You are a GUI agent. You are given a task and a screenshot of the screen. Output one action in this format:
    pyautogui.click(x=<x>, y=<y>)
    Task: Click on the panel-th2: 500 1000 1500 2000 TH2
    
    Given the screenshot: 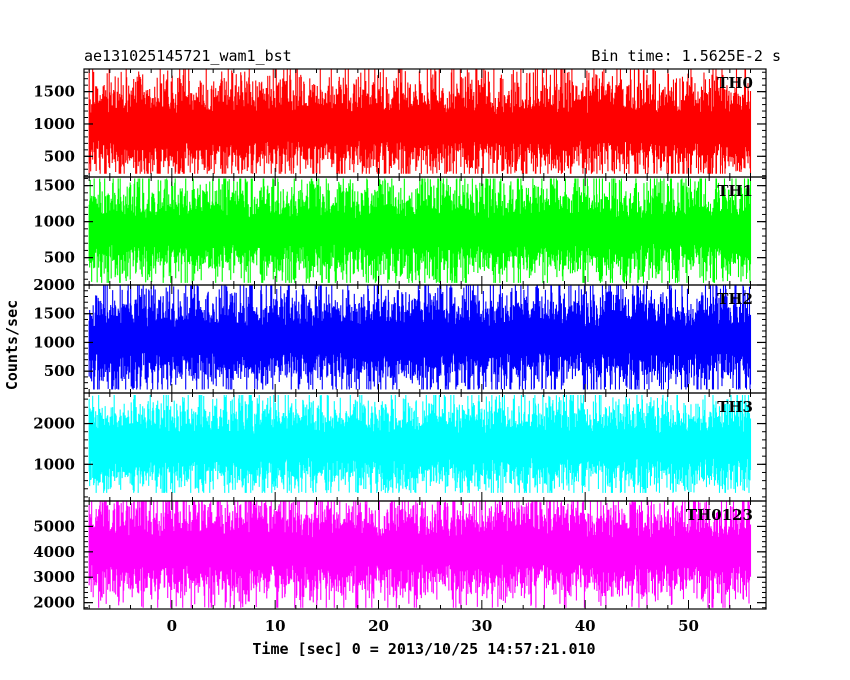 What is the action you would take?
    pyautogui.click(x=400, y=335)
    